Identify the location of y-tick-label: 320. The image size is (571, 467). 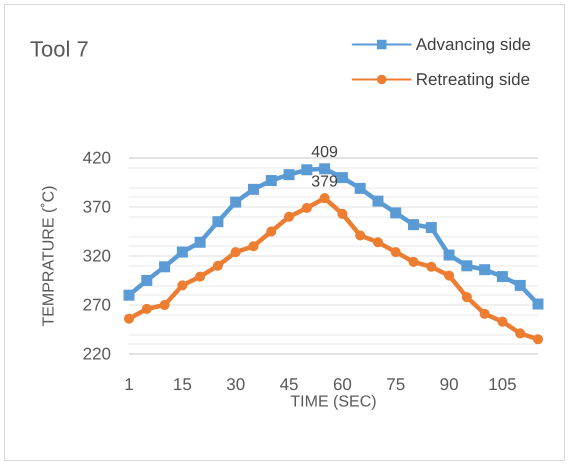
(96, 256).